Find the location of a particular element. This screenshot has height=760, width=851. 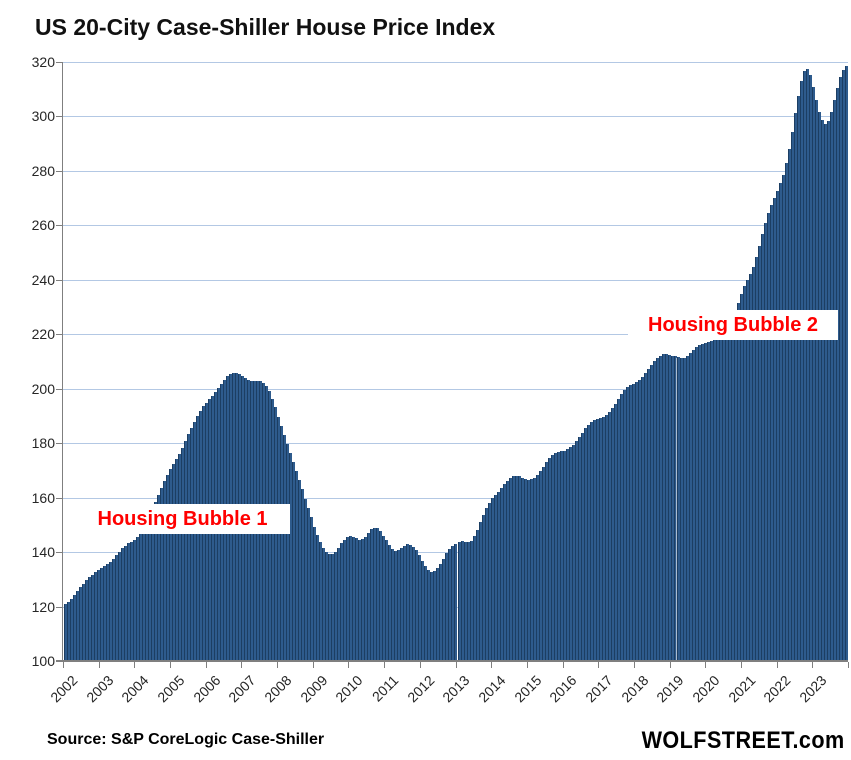

x-axis-label-text: 2015 is located at coordinates (527, 689).